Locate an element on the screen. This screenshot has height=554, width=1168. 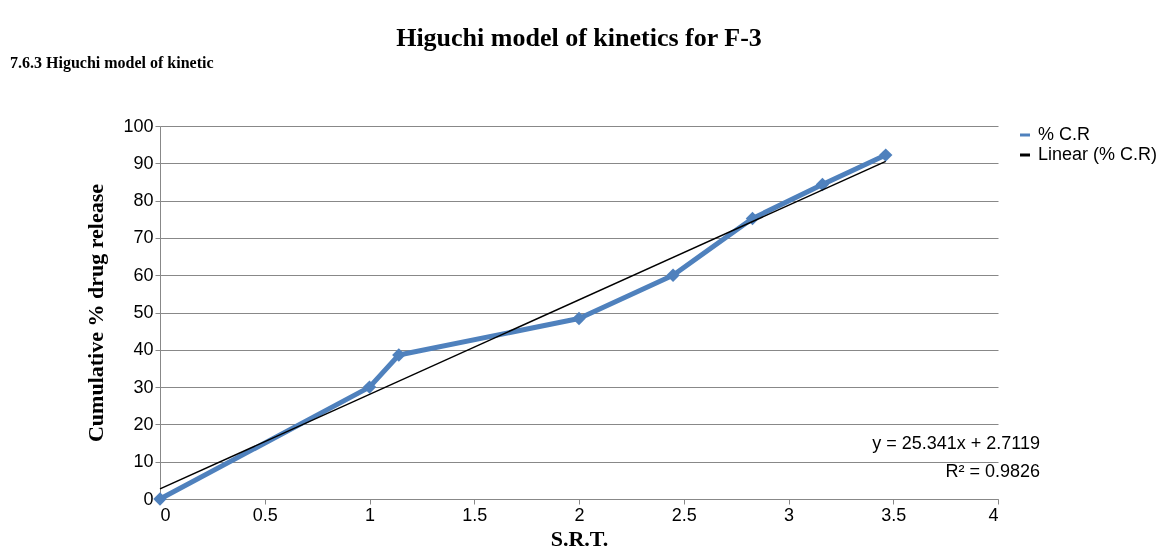
y-tick-label: 20 is located at coordinates (143, 423).